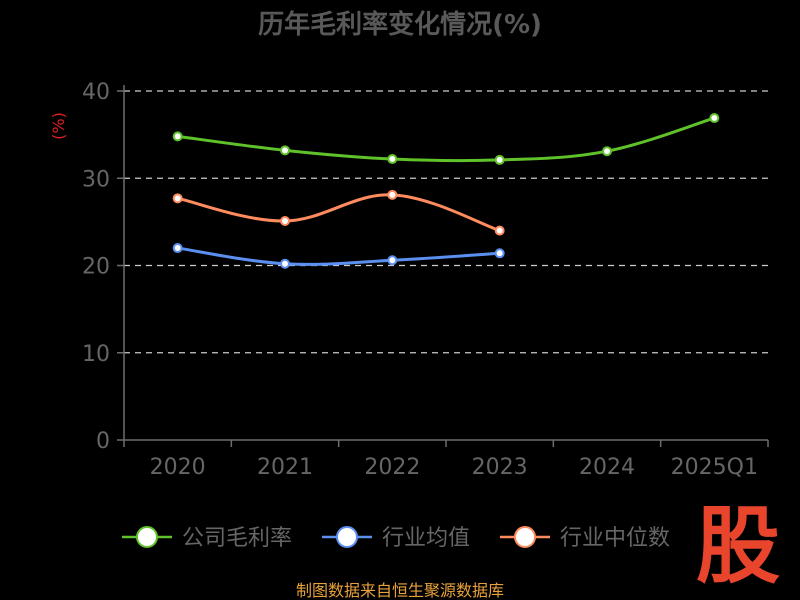 The width and height of the screenshot is (800, 600). Describe the element at coordinates (178, 467) in the screenshot. I see `x-tick-label: 2020` at that location.